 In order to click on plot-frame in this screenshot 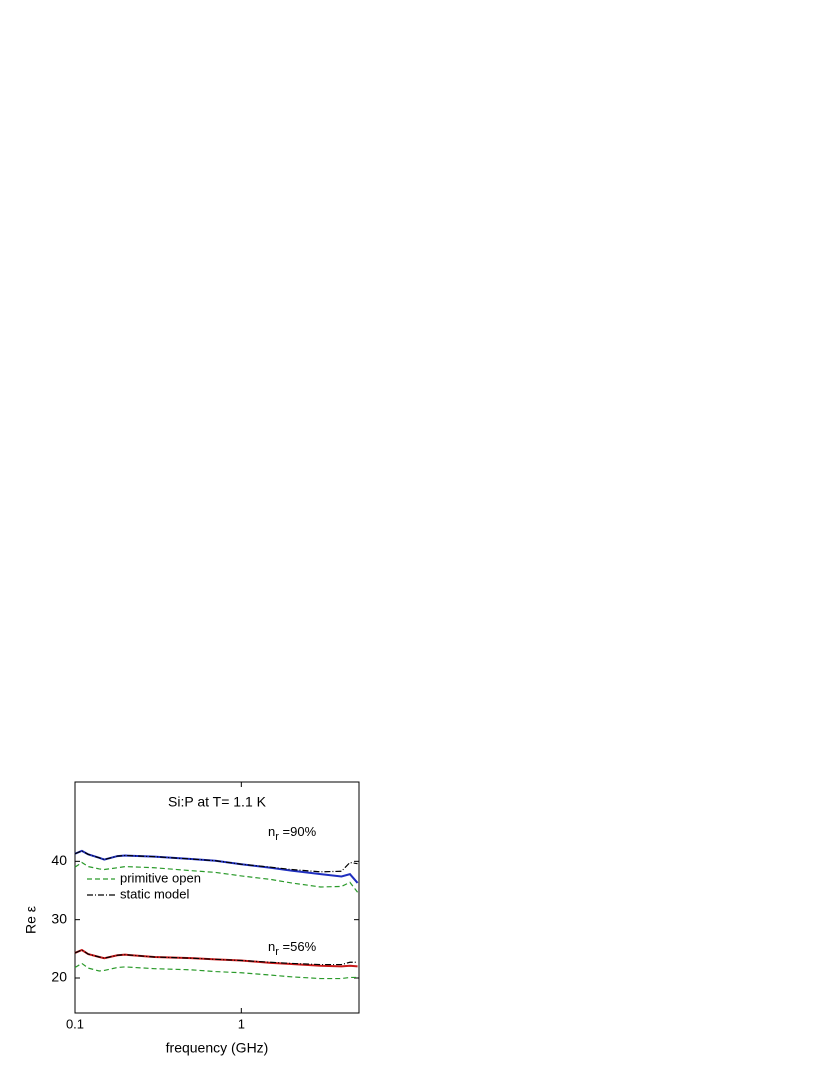, I will do `click(217, 897)`.